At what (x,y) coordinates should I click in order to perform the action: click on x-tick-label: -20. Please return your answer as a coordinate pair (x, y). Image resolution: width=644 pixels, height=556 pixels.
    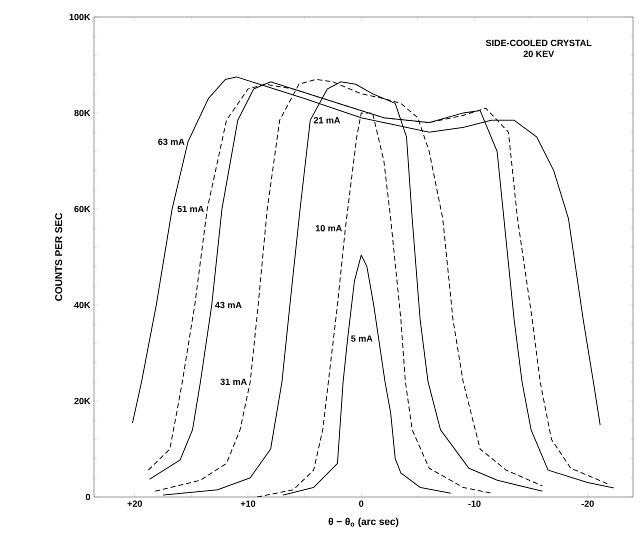
    Looking at the image, I should click on (588, 503).